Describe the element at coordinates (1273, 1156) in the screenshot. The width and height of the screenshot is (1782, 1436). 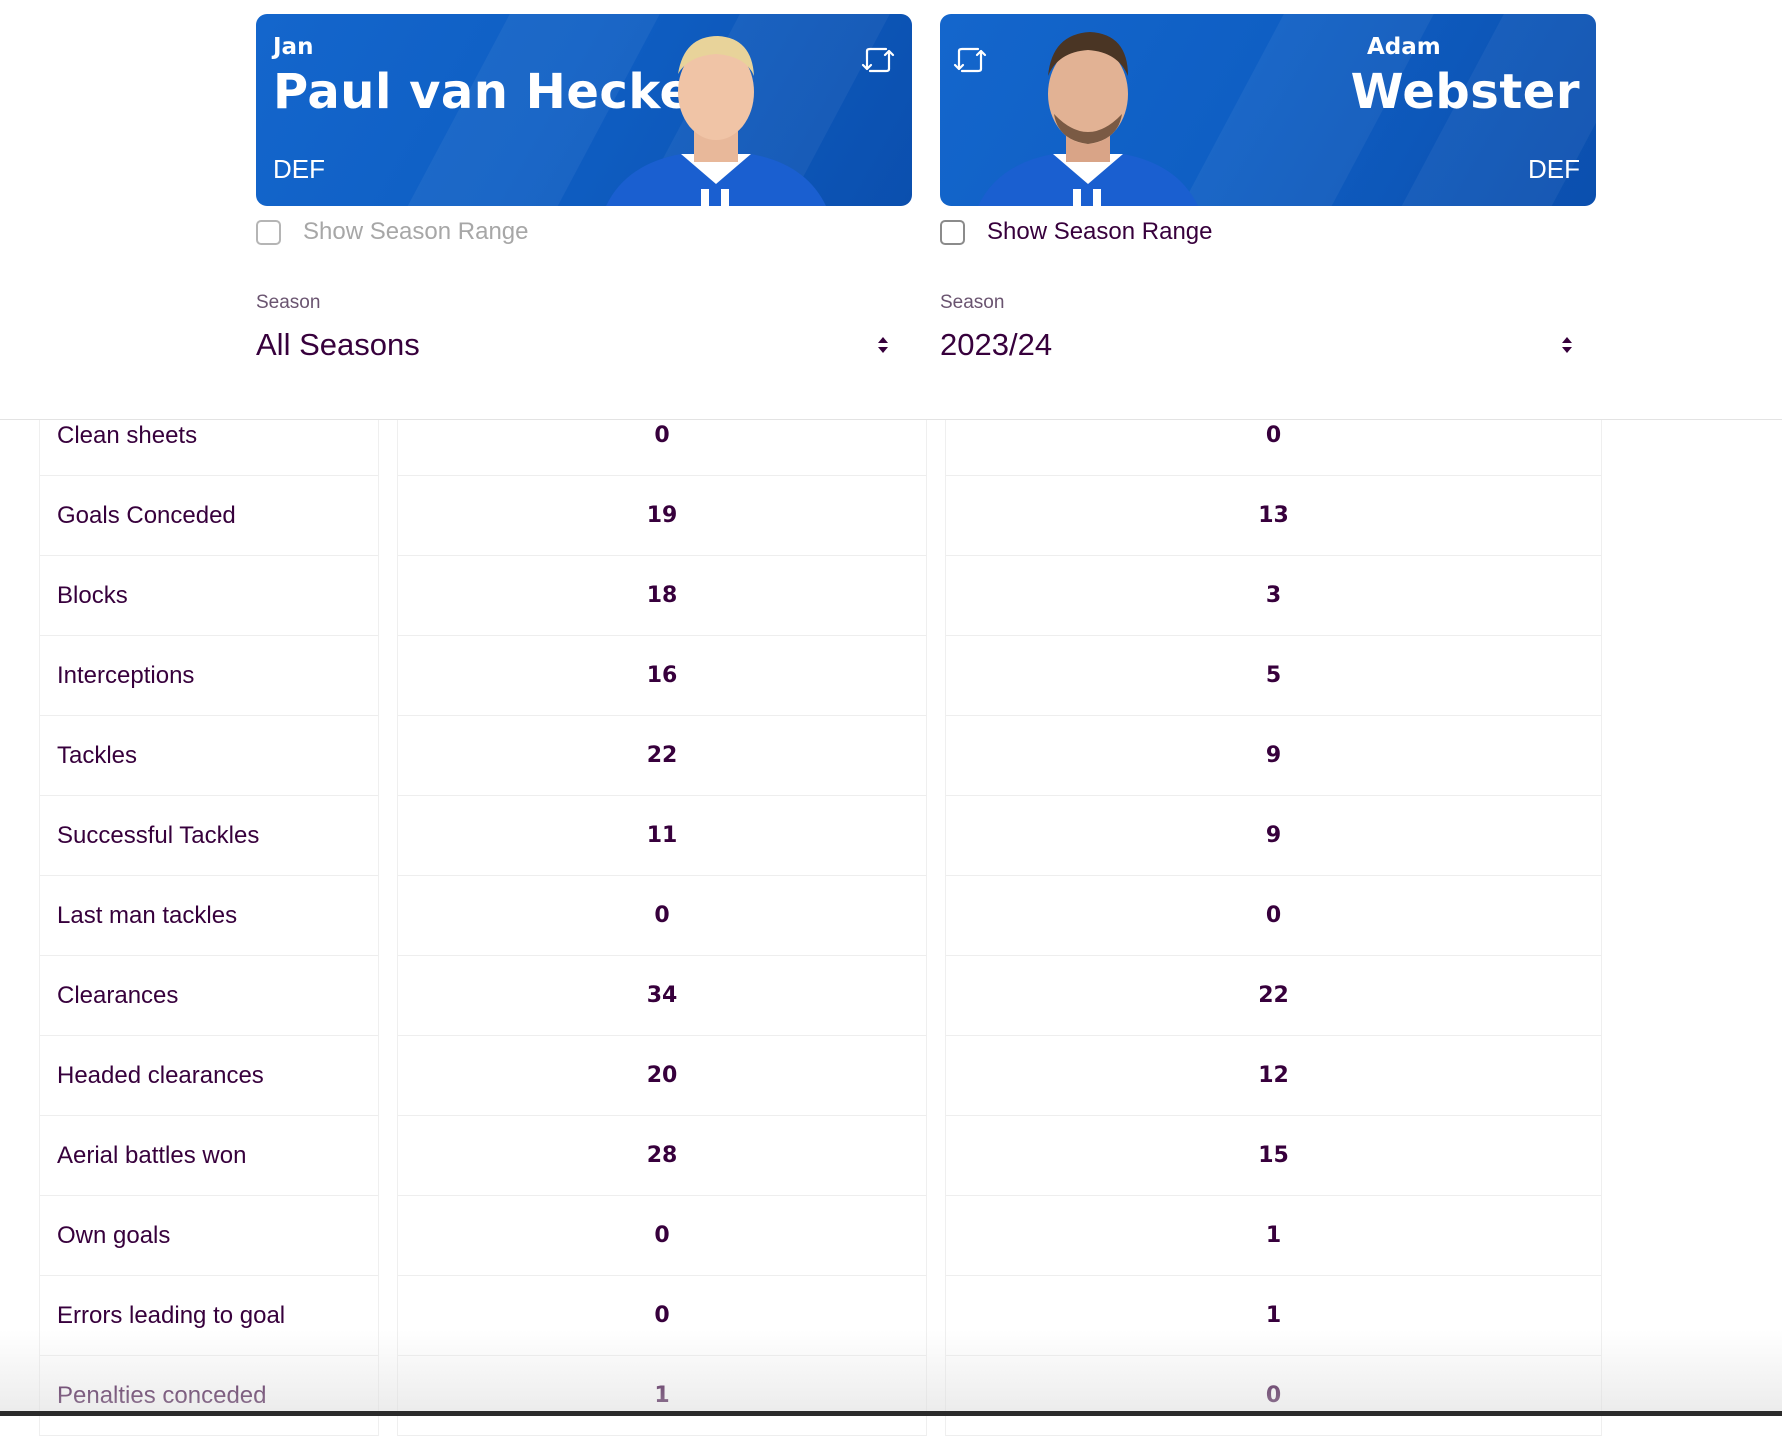
I see `stat-value-player-2: 15` at that location.